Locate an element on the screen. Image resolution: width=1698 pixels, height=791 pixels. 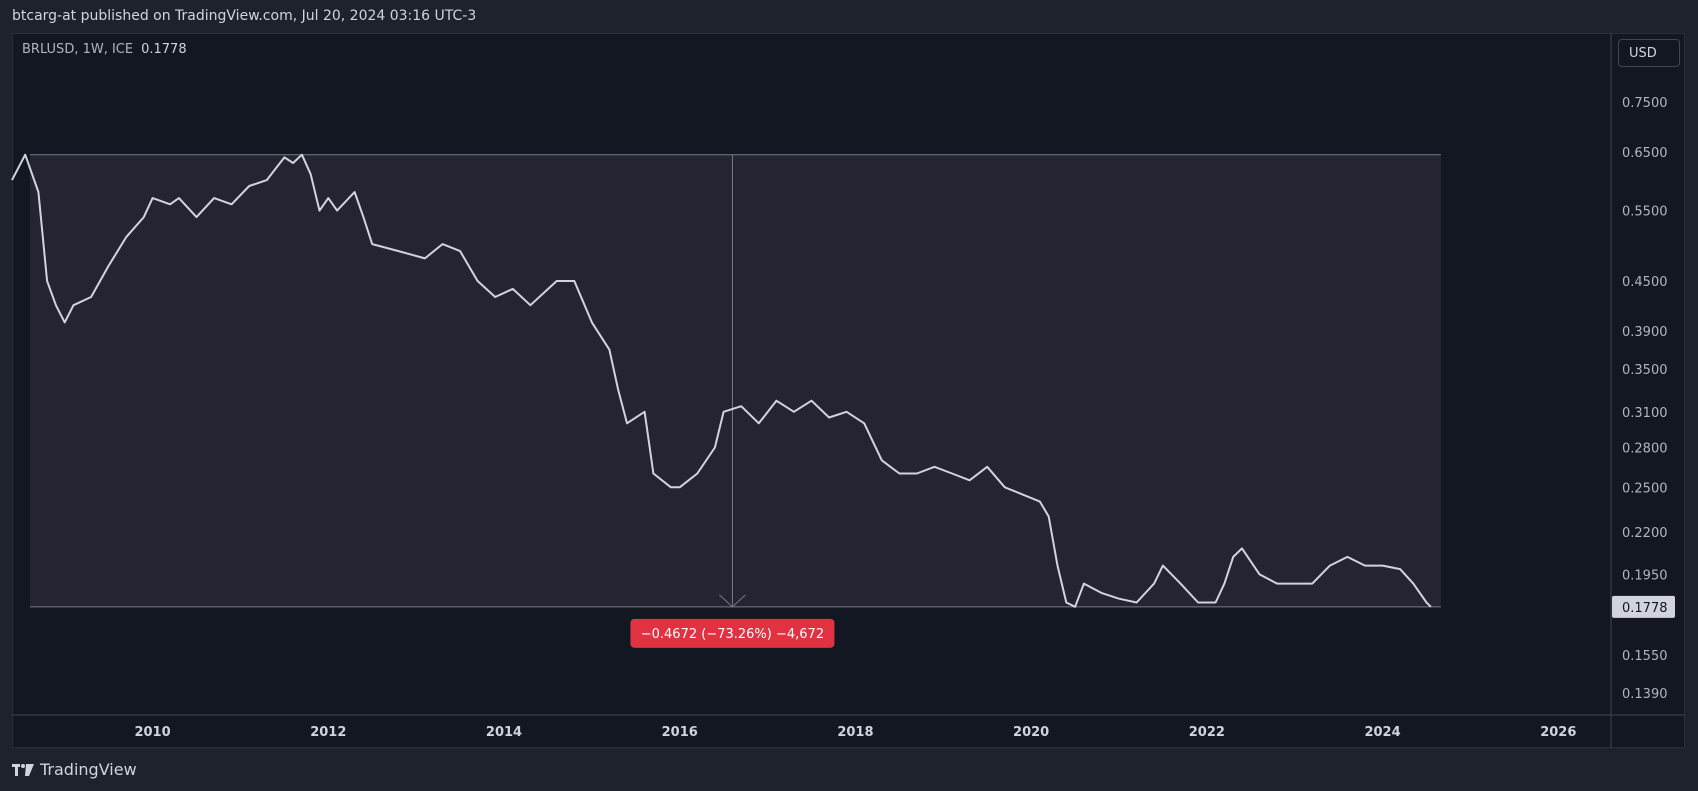
y-tick-label: 0.2800 is located at coordinates (1645, 449).